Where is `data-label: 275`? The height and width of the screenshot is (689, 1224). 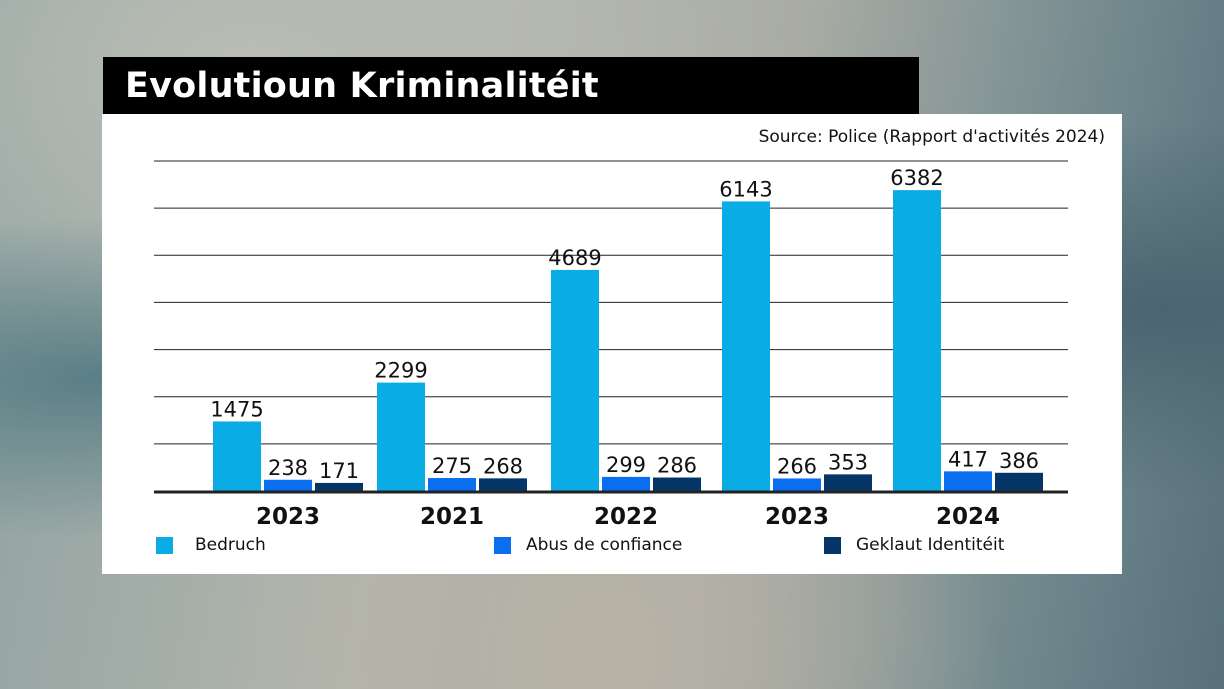 data-label: 275 is located at coordinates (452, 466).